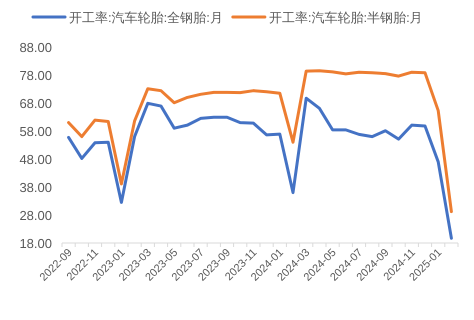 This screenshot has width=474, height=320. I want to click on y-tick-label: 38.00, so click(35, 187).